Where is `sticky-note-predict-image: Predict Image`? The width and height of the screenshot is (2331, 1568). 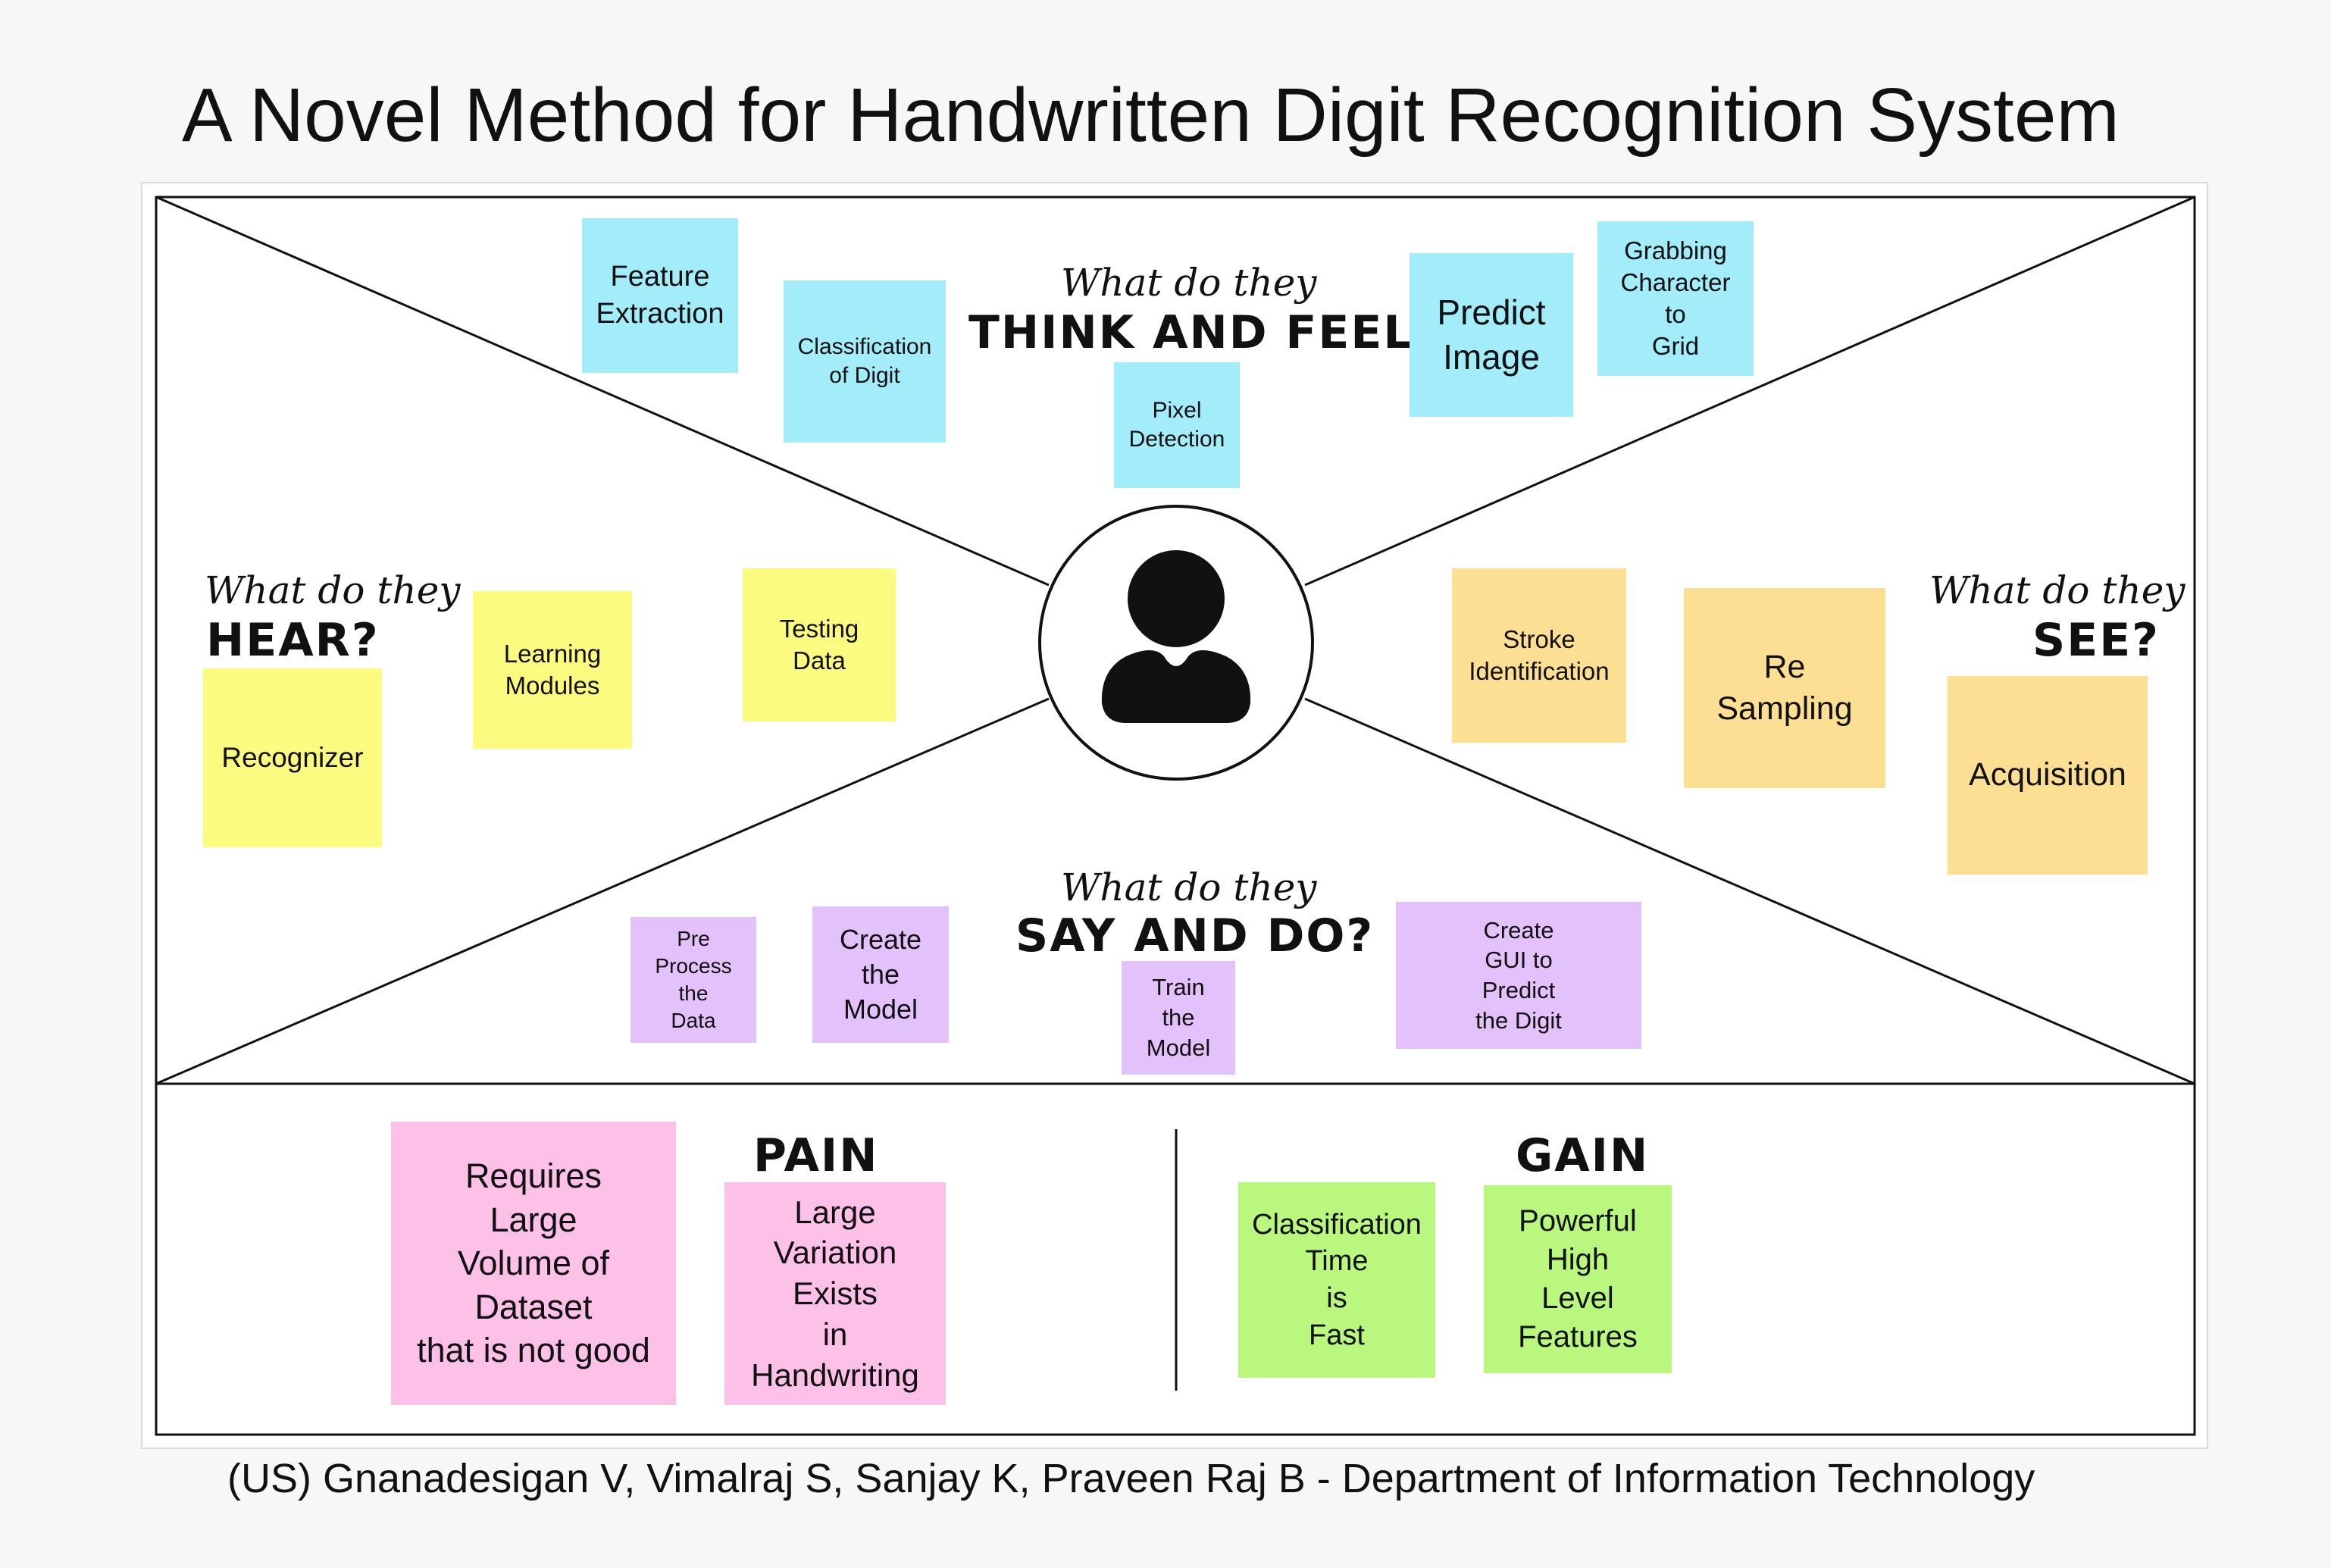
sticky-note-predict-image: Predict Image is located at coordinates (1491, 335).